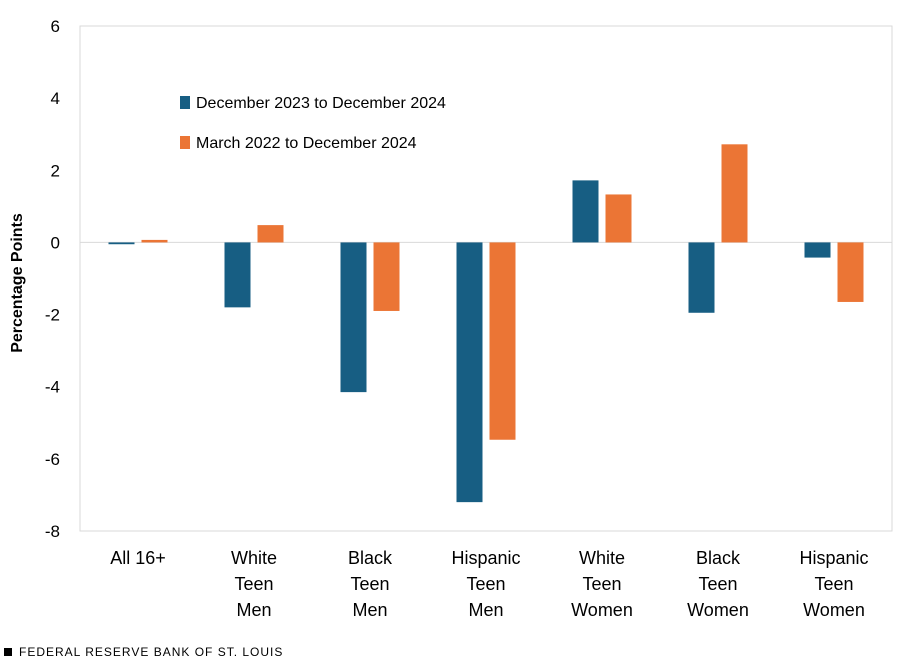  Describe the element at coordinates (306, 143) in the screenshot. I see `legend-label: March 2022 to December 2024` at that location.